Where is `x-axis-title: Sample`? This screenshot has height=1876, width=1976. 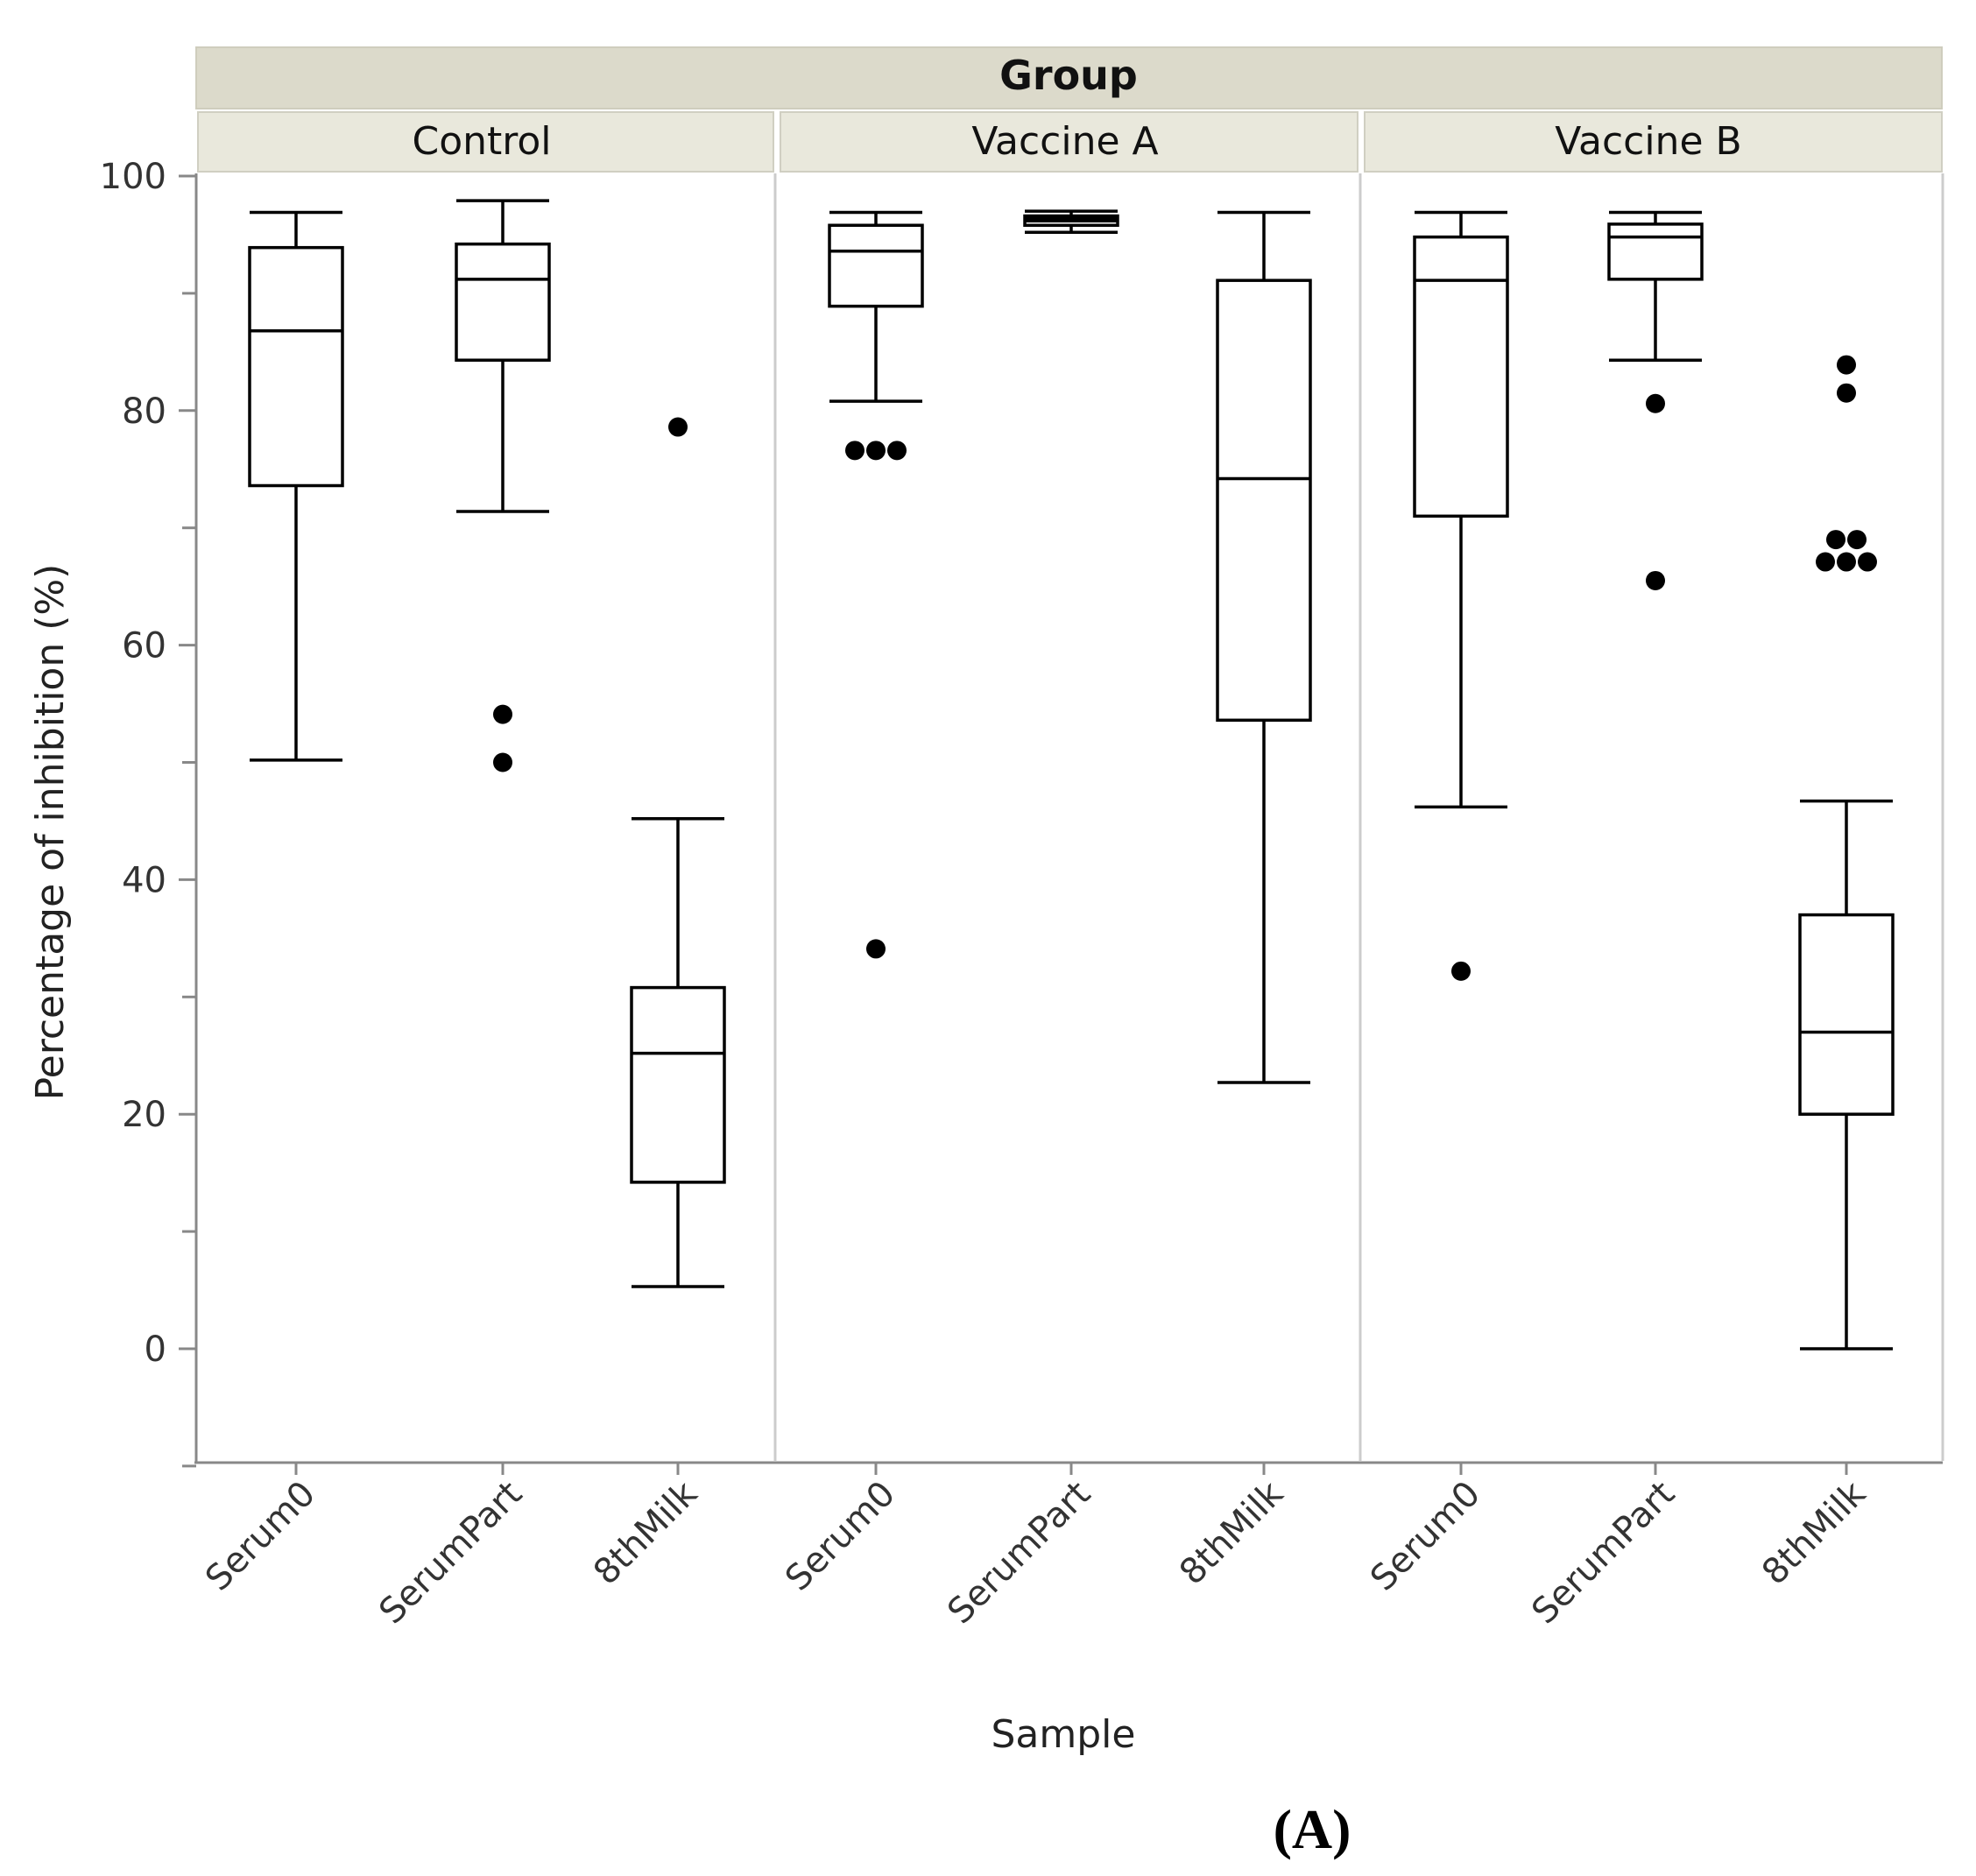 x-axis-title: Sample is located at coordinates (1064, 1734).